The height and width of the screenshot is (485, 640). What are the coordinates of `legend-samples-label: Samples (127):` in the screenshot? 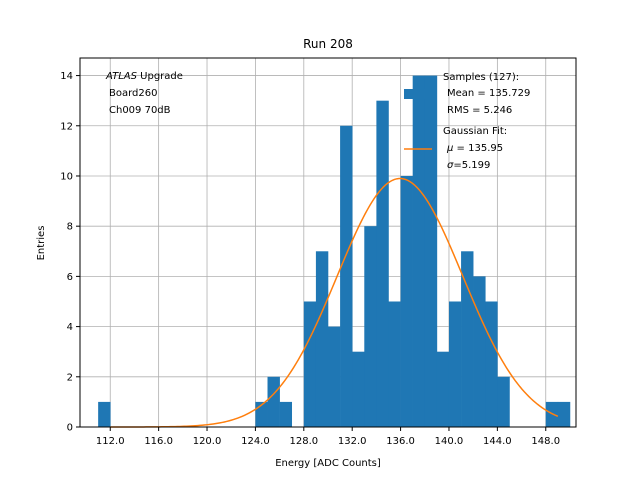 It's located at (481, 77).